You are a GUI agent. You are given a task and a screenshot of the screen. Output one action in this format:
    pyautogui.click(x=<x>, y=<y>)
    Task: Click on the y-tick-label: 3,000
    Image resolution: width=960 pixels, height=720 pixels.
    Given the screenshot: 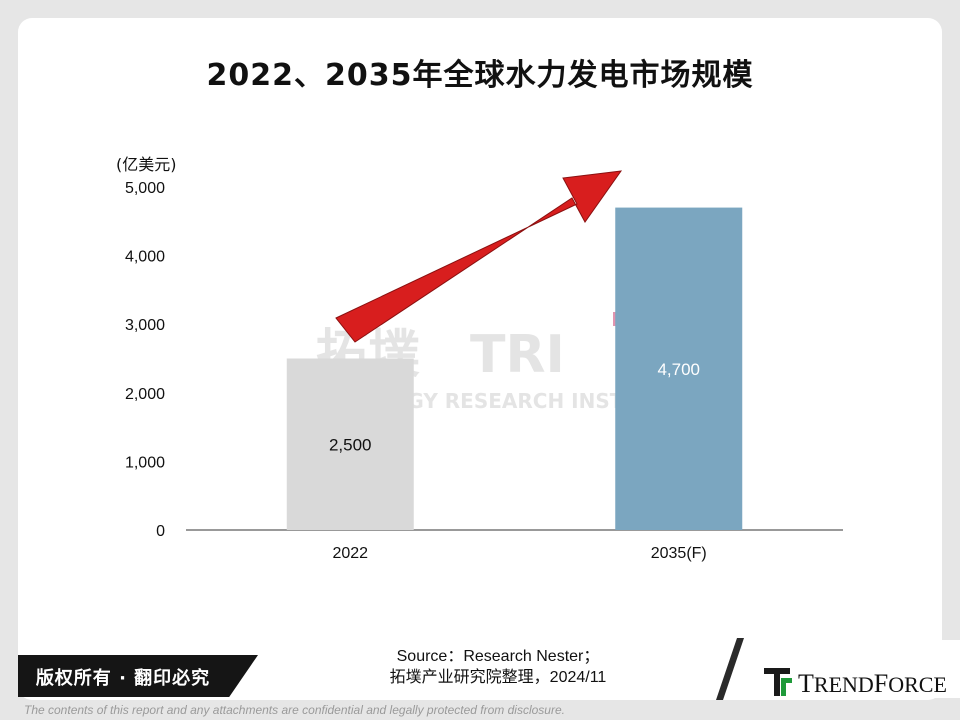 What is the action you would take?
    pyautogui.click(x=145, y=325)
    